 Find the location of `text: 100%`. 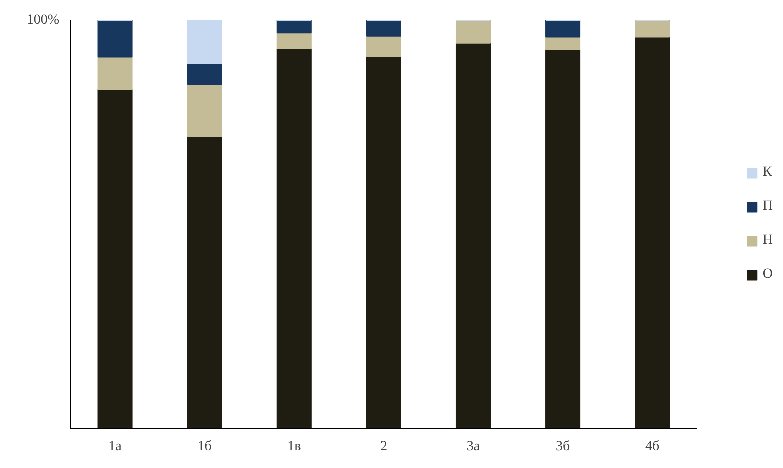

text: 100% is located at coordinates (43, 20).